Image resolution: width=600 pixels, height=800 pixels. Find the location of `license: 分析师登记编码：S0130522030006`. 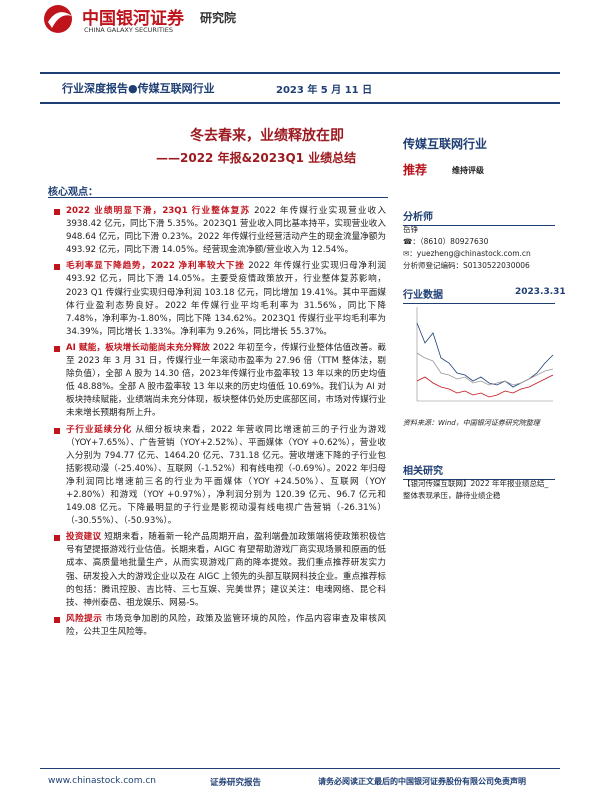

license: 分析师登记编码：S0130522030006 is located at coordinates (466, 265).